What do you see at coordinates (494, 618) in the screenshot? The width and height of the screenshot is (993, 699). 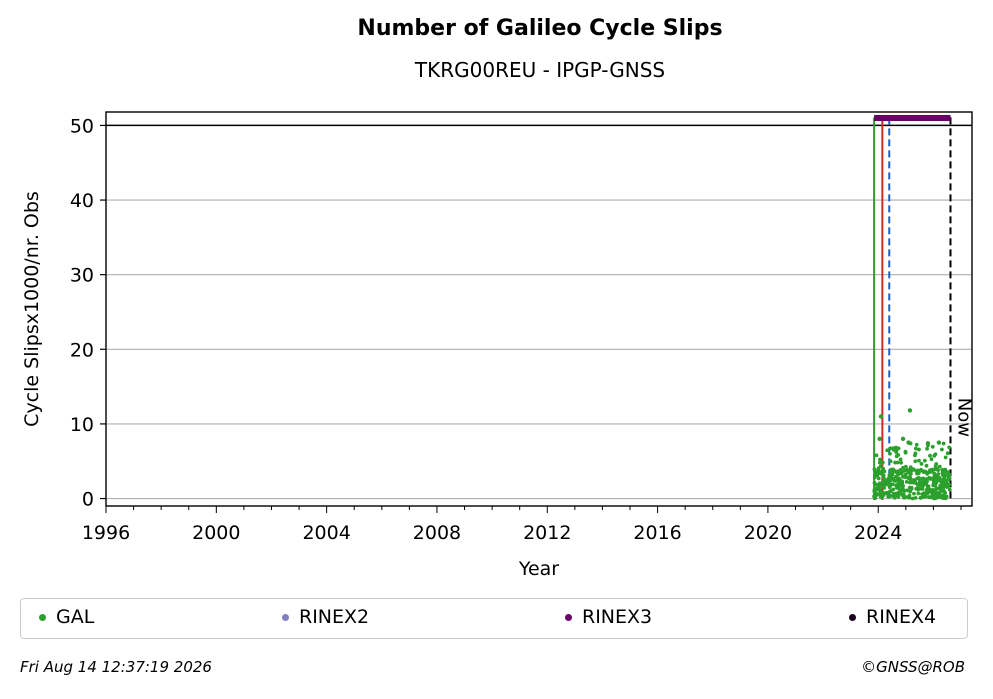 I see `legend: GAL RINEX2 RINEX3 RINEX4` at bounding box center [494, 618].